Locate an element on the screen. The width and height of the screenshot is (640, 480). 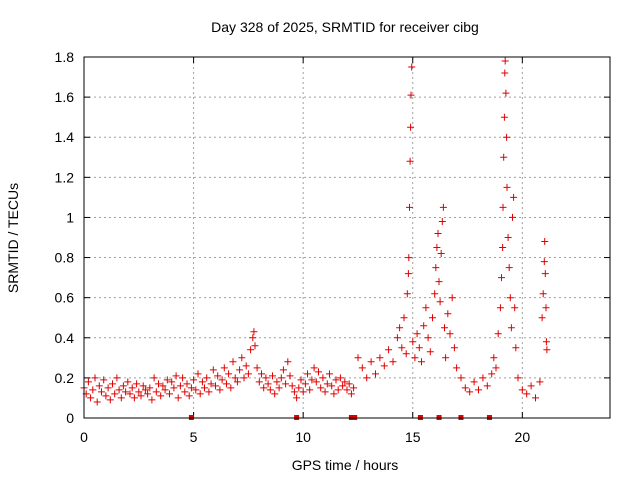
y-tick-label: 1.2 is located at coordinates (65, 177).